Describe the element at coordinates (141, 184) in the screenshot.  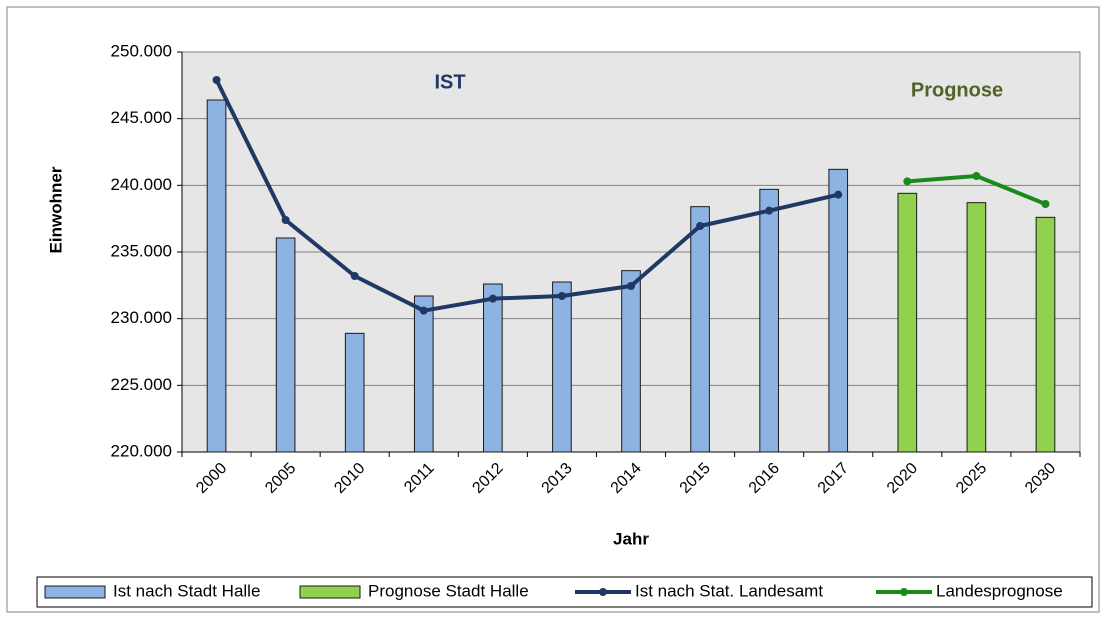
I see `y-tick-label: 240.000` at that location.